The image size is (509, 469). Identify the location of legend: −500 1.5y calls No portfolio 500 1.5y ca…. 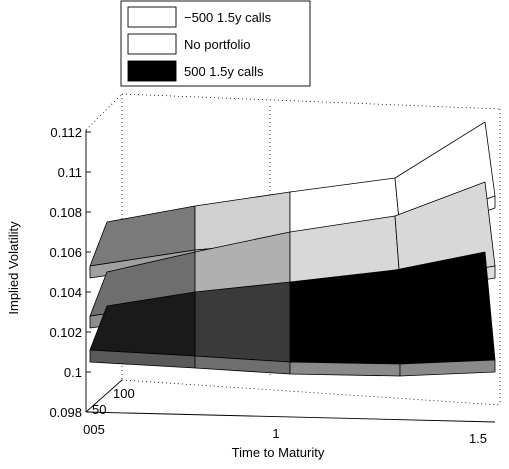
(215, 43).